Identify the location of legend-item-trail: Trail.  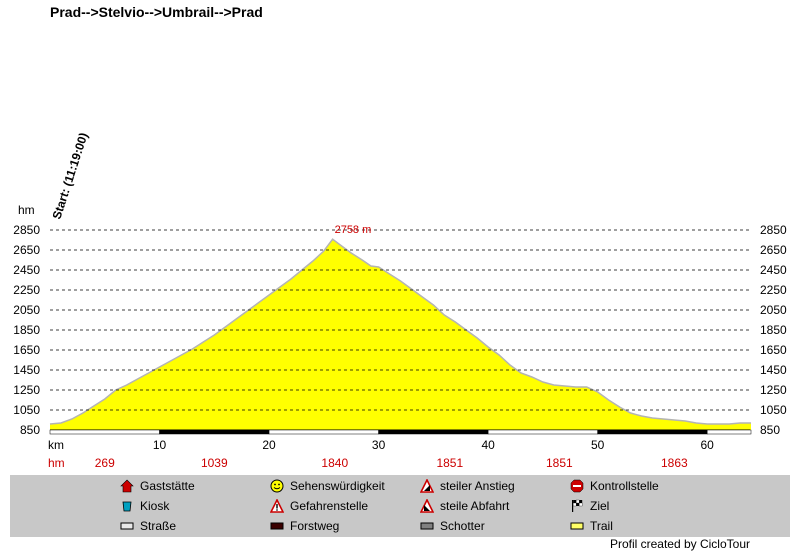
(591, 526).